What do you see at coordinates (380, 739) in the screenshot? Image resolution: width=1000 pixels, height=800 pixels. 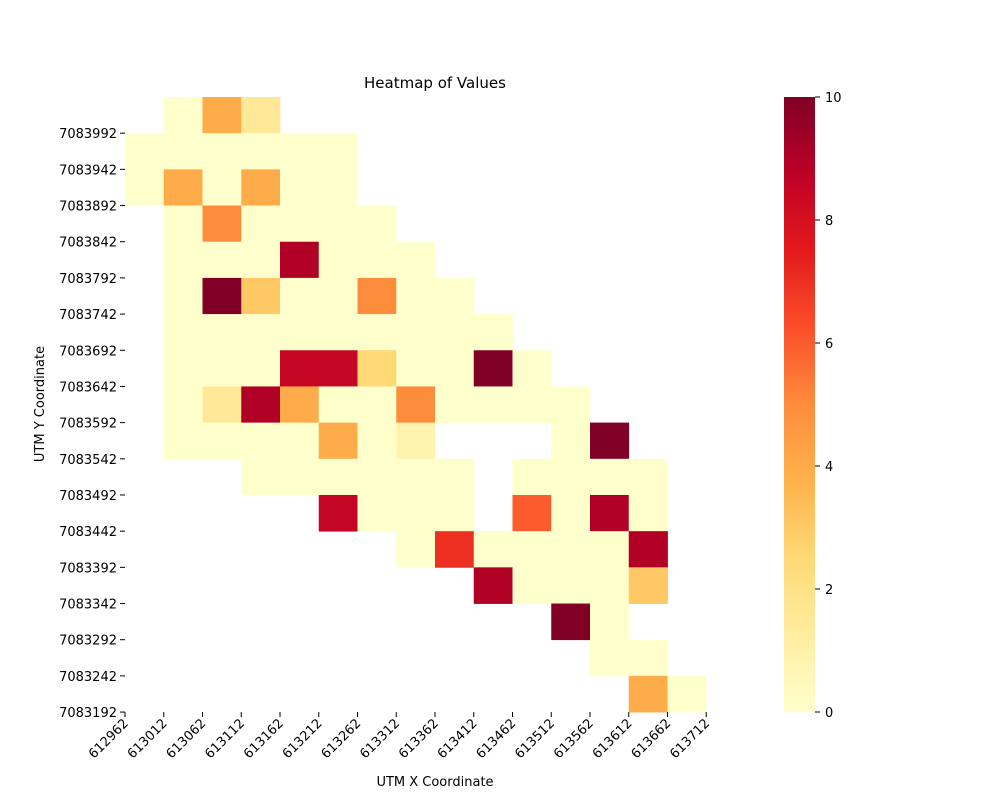 I see `x-tick-label: 613312` at bounding box center [380, 739].